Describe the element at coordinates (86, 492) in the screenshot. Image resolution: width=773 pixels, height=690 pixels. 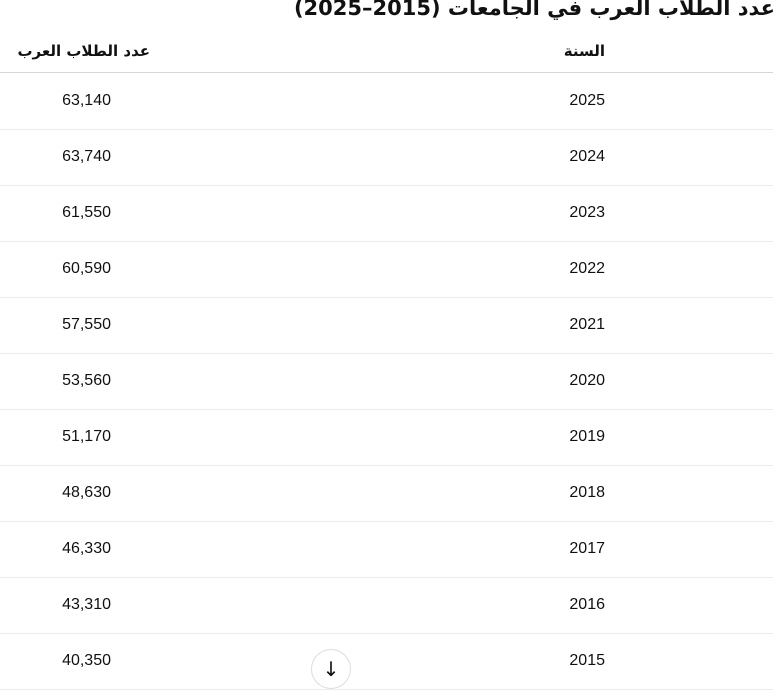
I see `count-cell: 48,630` at that location.